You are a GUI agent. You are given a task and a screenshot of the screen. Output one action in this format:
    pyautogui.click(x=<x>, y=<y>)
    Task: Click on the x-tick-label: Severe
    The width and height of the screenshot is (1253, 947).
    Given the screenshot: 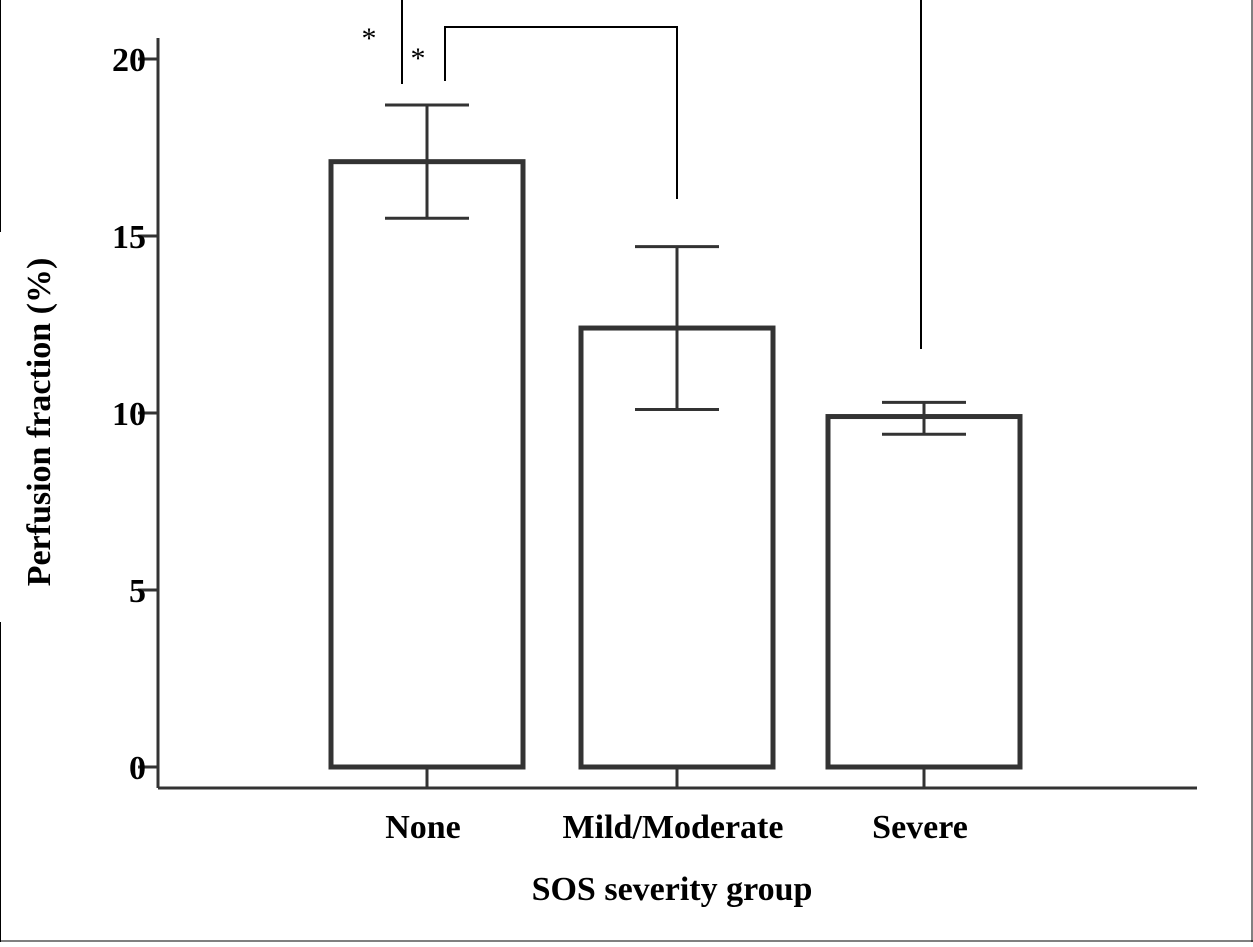 What is the action you would take?
    pyautogui.click(x=920, y=827)
    